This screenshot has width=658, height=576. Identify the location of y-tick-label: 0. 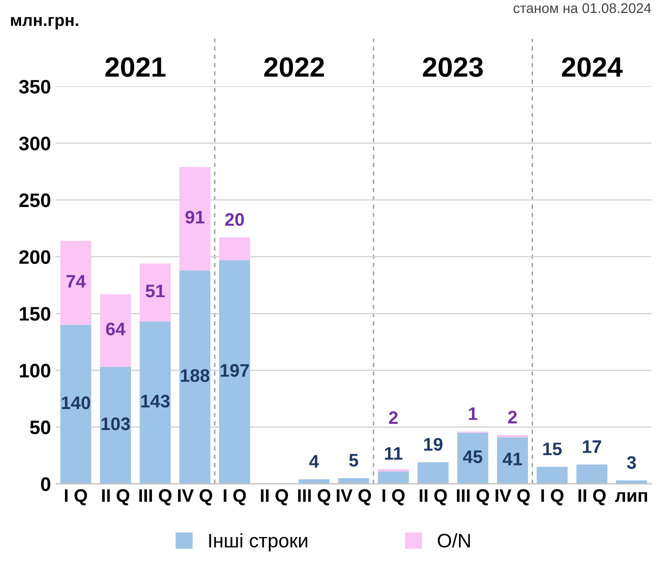
(45, 484).